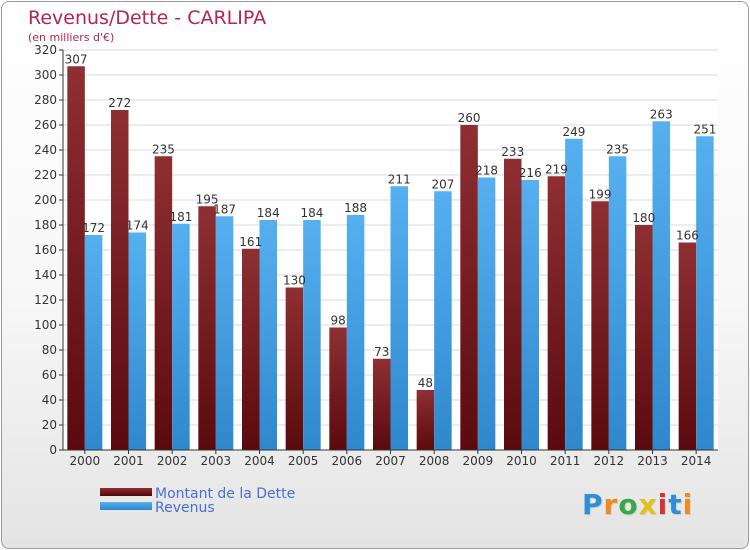 The height and width of the screenshot is (550, 750). What do you see at coordinates (49, 400) in the screenshot?
I see `y-tick-label: 40` at bounding box center [49, 400].